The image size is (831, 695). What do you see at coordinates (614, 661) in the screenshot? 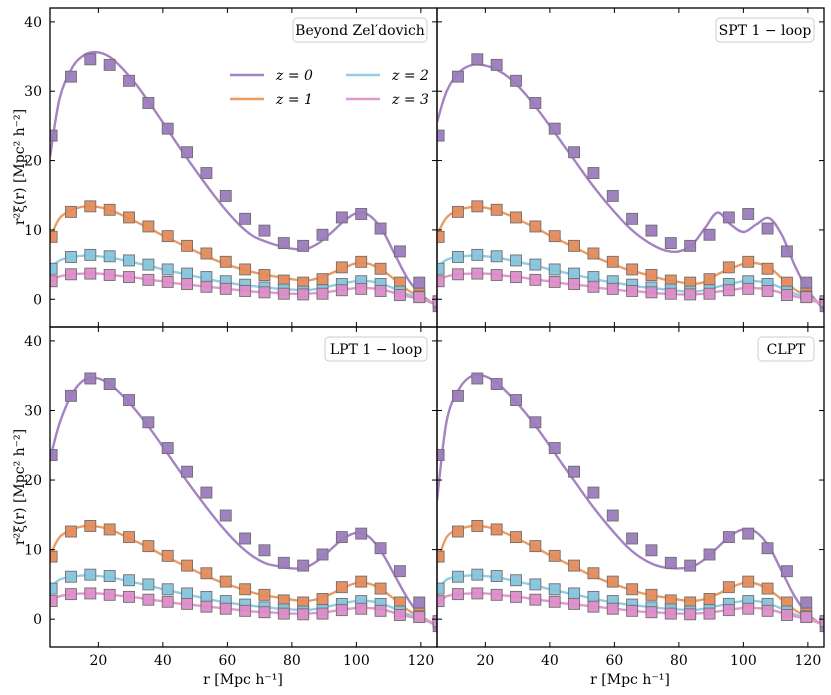
I see `x-tick-label: 60` at bounding box center [614, 661].